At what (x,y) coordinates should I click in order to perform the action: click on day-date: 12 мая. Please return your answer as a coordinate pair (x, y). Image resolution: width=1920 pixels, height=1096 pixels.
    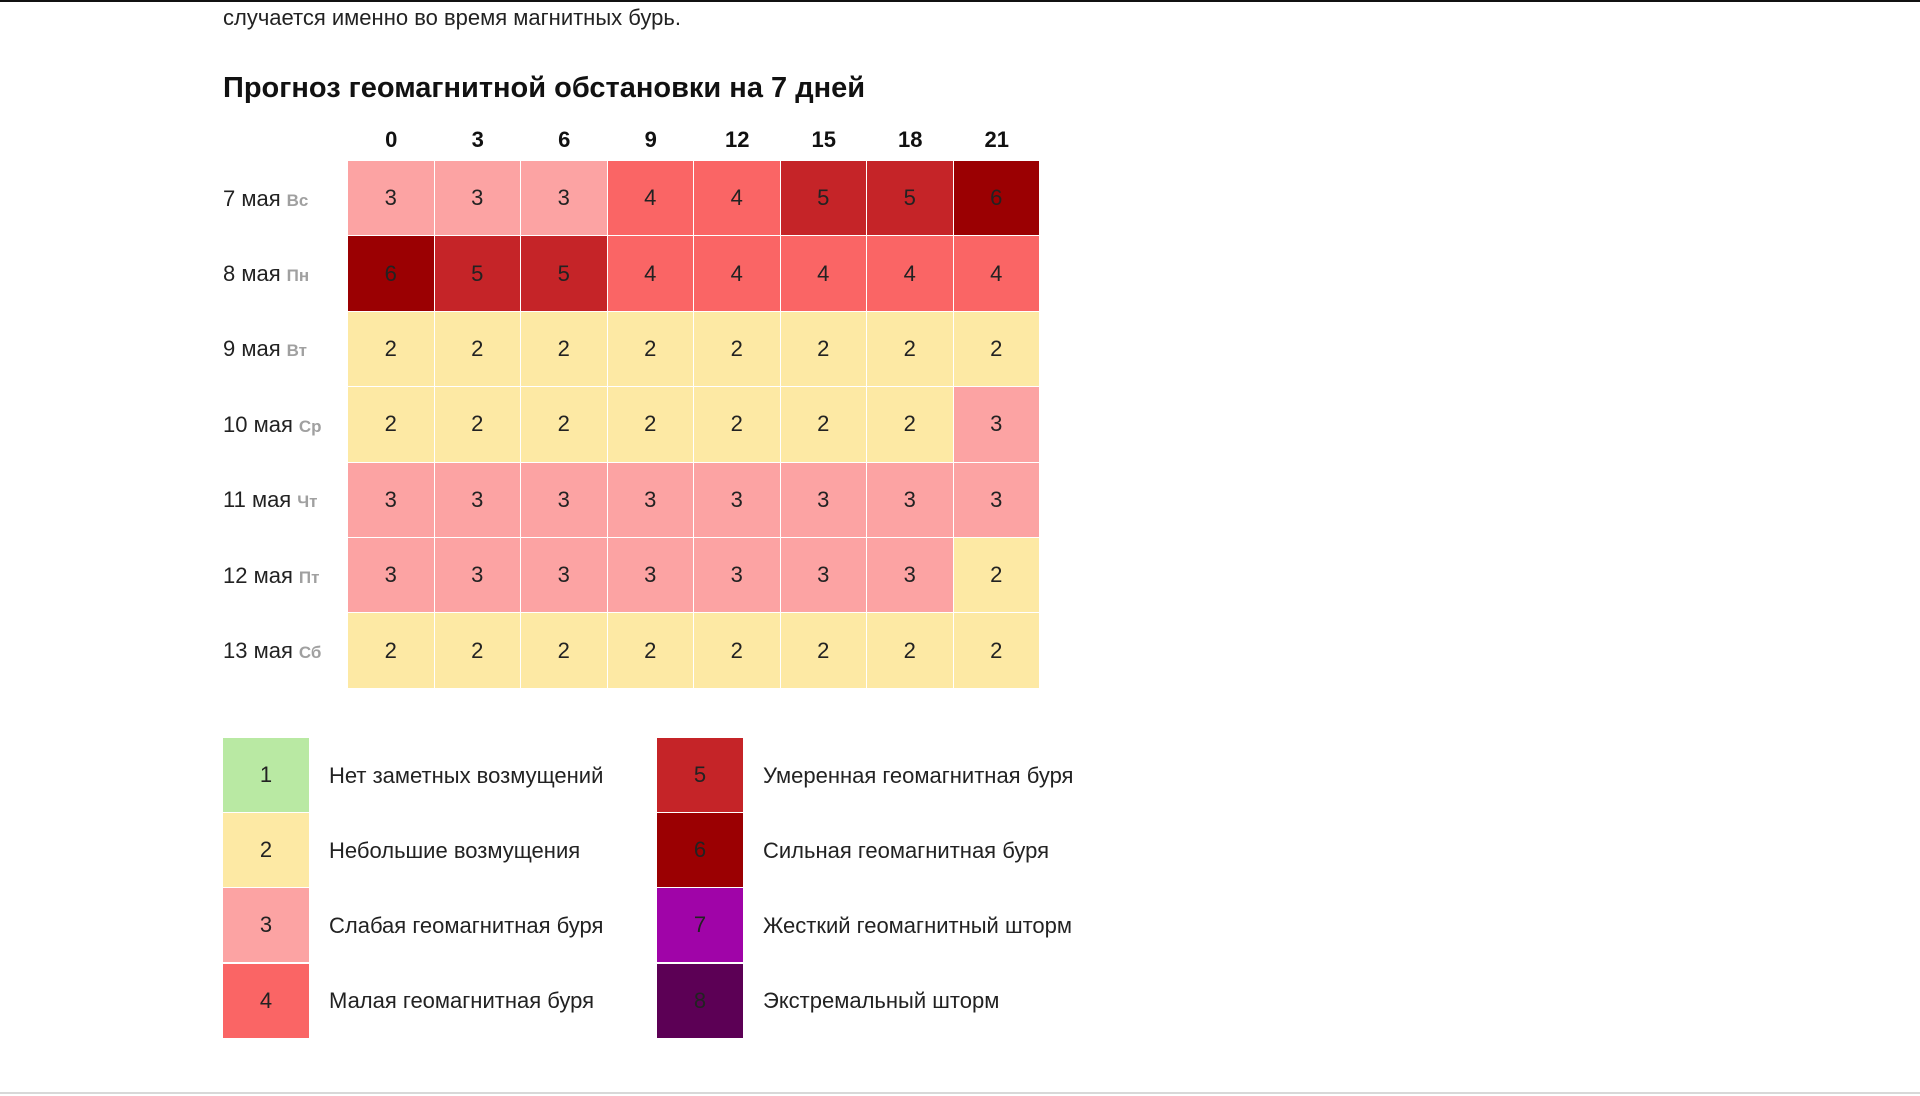
    Looking at the image, I should click on (258, 575).